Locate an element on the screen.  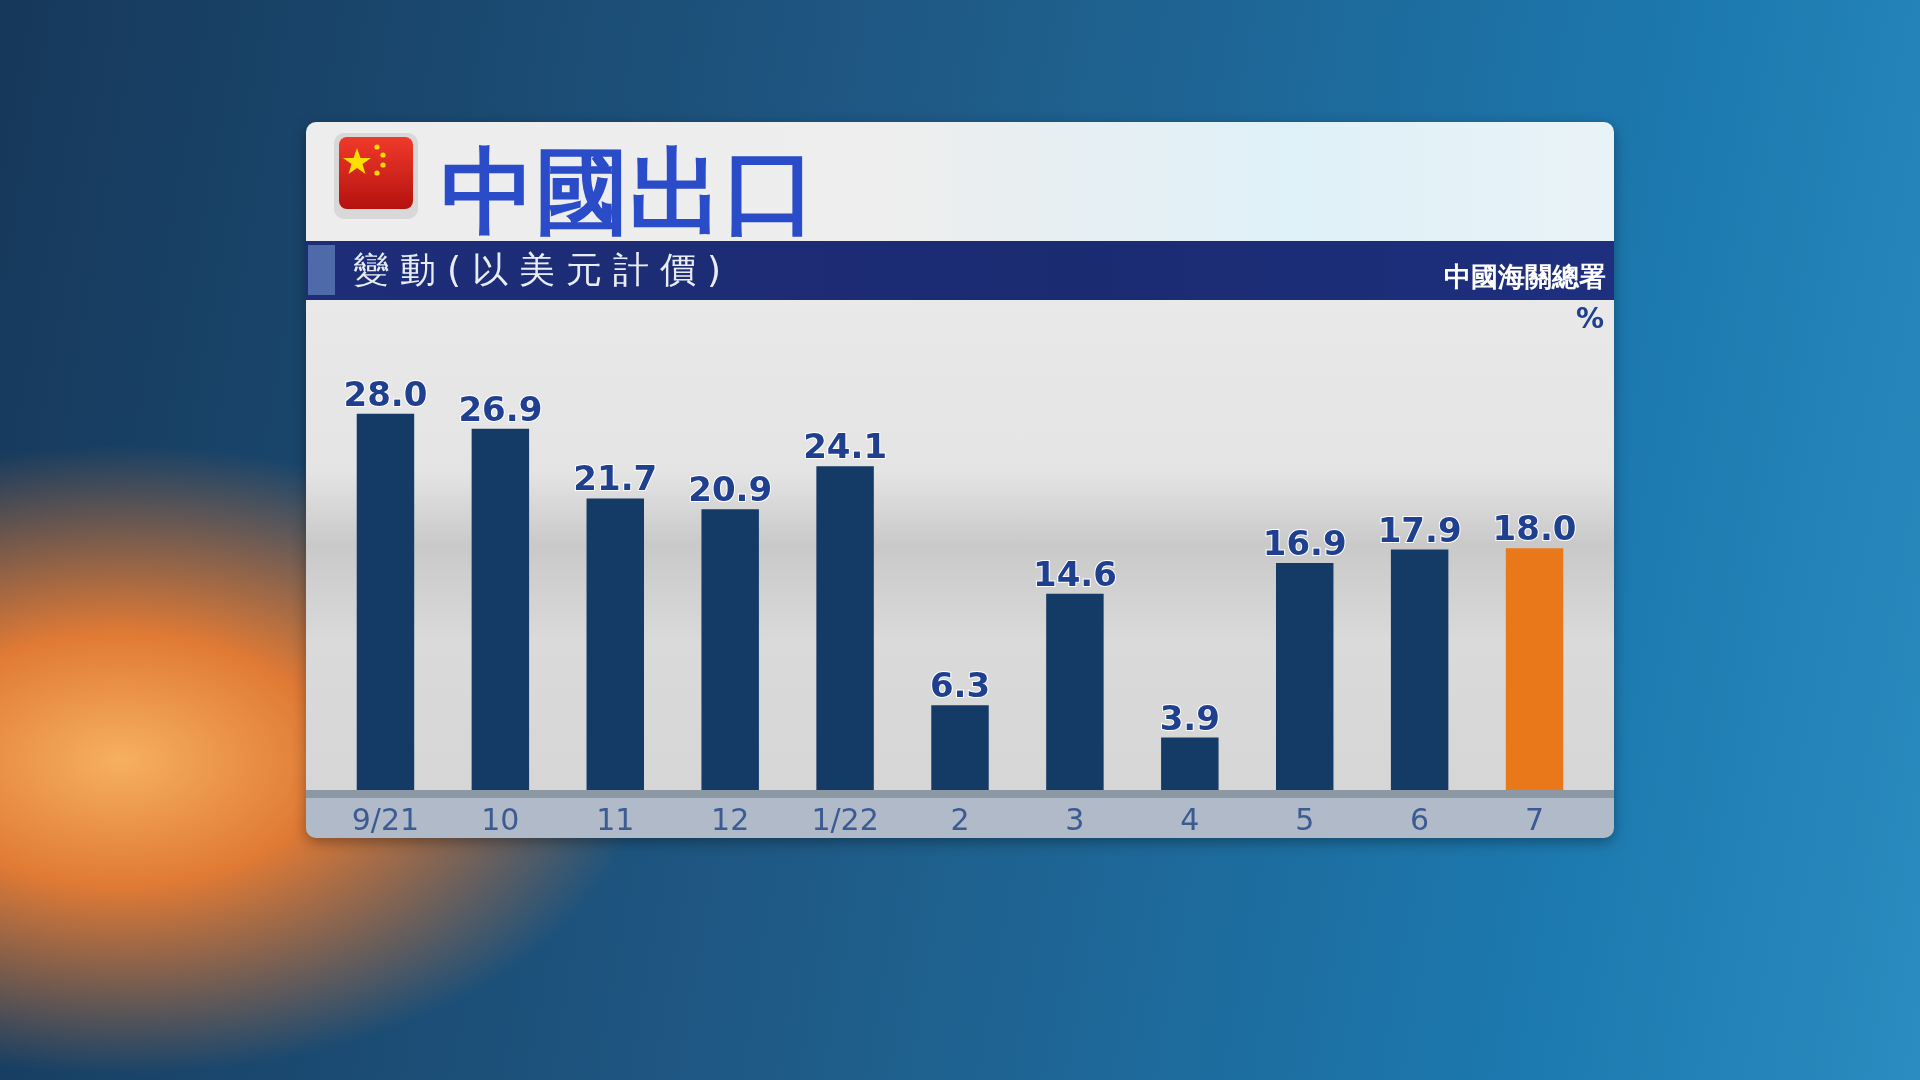
data-label: 3.9 is located at coordinates (1189, 717).